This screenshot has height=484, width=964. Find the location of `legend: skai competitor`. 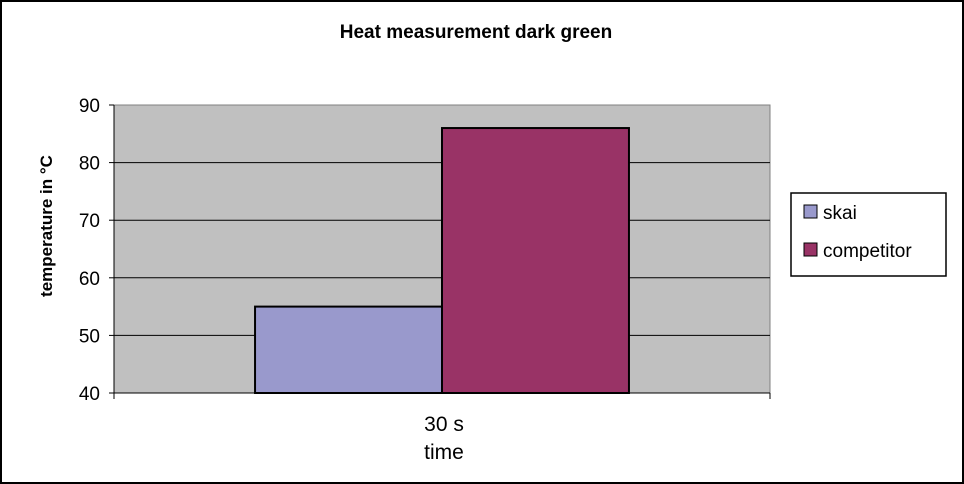

legend: skai competitor is located at coordinates (868, 234).